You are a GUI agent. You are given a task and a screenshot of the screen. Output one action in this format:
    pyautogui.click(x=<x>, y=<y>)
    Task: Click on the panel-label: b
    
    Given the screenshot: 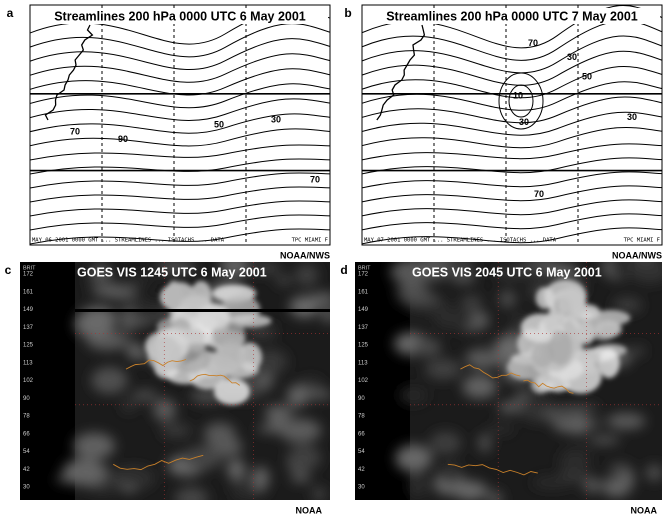 What is the action you would take?
    pyautogui.click(x=347, y=13)
    